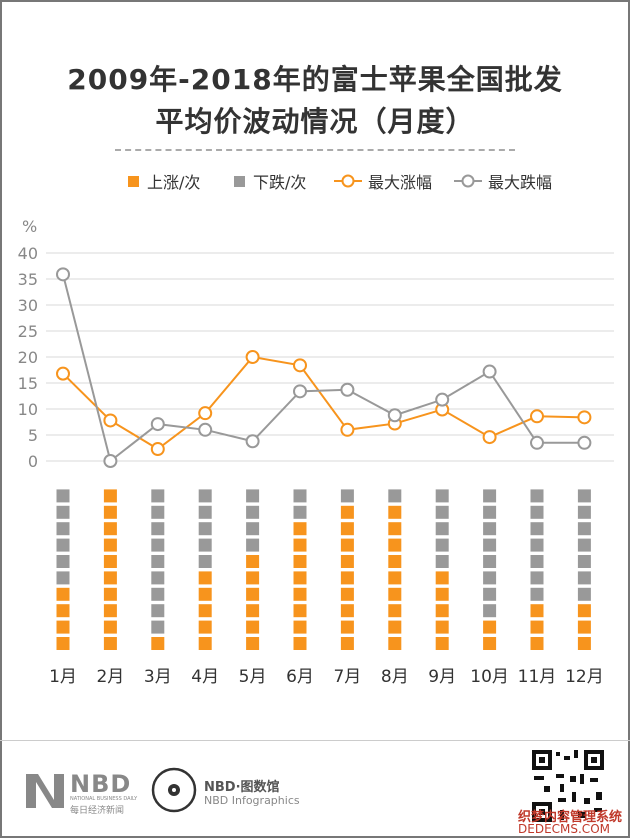  What do you see at coordinates (239, 181) in the screenshot?
I see `legend-swatch-down` at bounding box center [239, 181].